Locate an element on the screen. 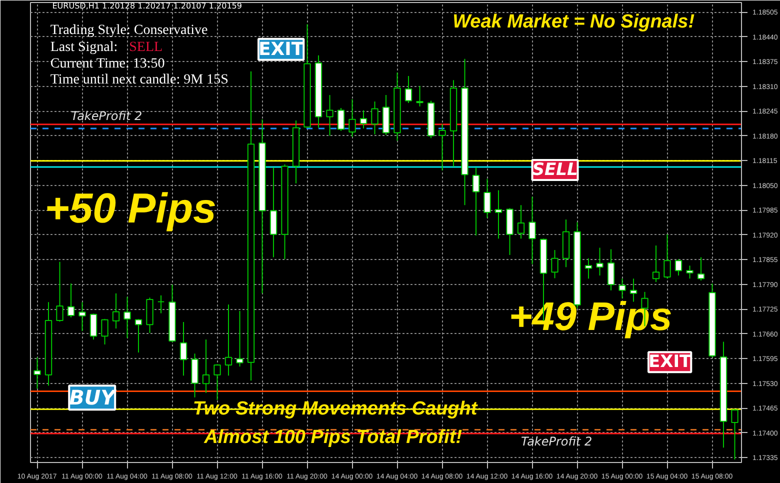  annotation: Trading Style: Conservative is located at coordinates (129, 30).